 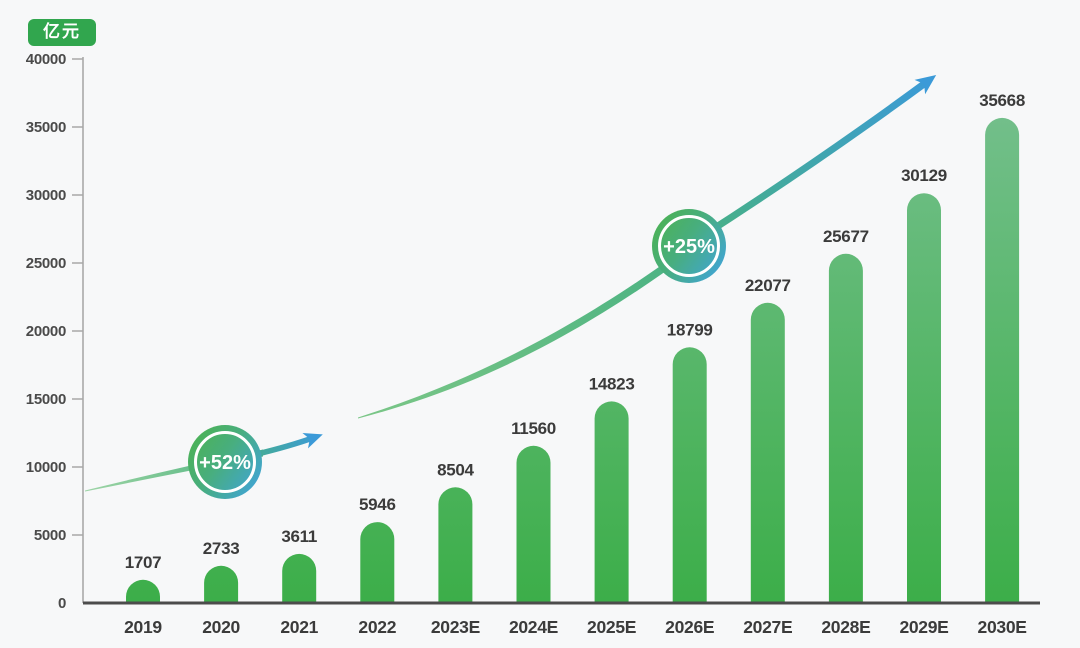 What do you see at coordinates (46, 399) in the screenshot?
I see `y-tick-label: 15000` at bounding box center [46, 399].